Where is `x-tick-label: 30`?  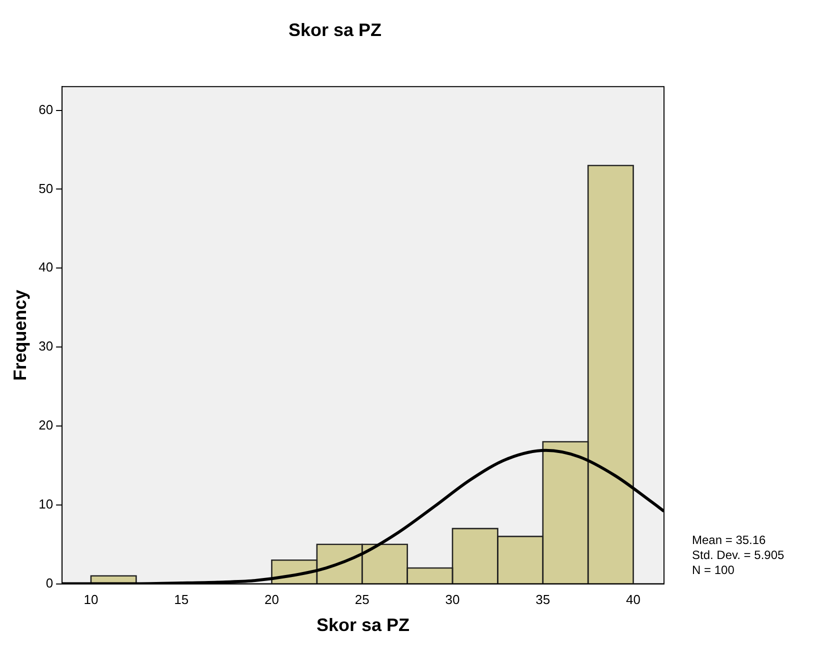 x-tick-label: 30 is located at coordinates (452, 600).